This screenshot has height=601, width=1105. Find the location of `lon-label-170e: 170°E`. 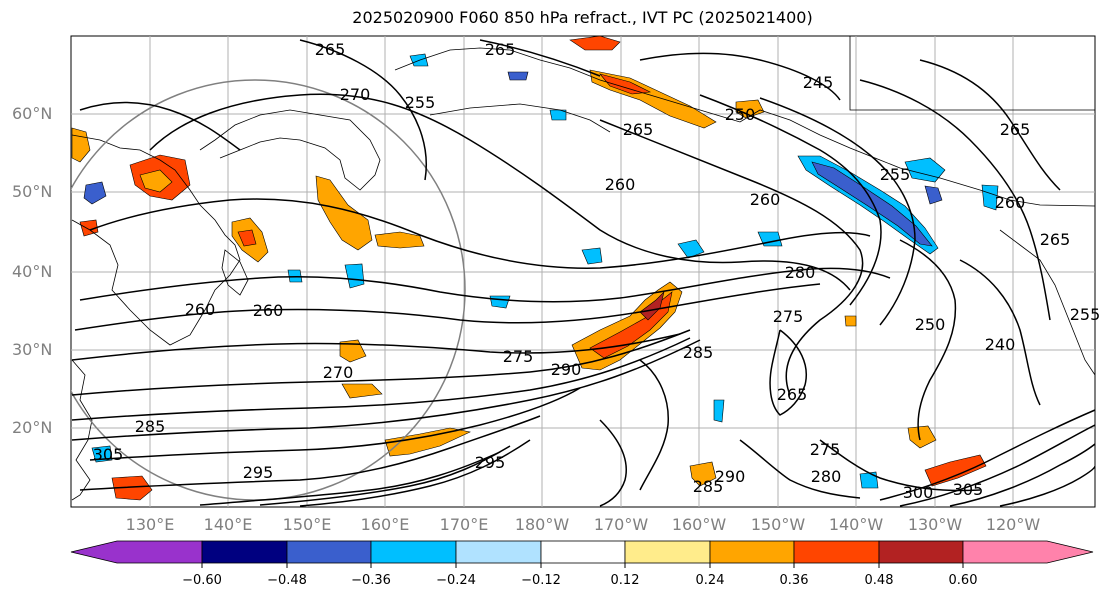

lon-label-170e: 170°E is located at coordinates (464, 524).